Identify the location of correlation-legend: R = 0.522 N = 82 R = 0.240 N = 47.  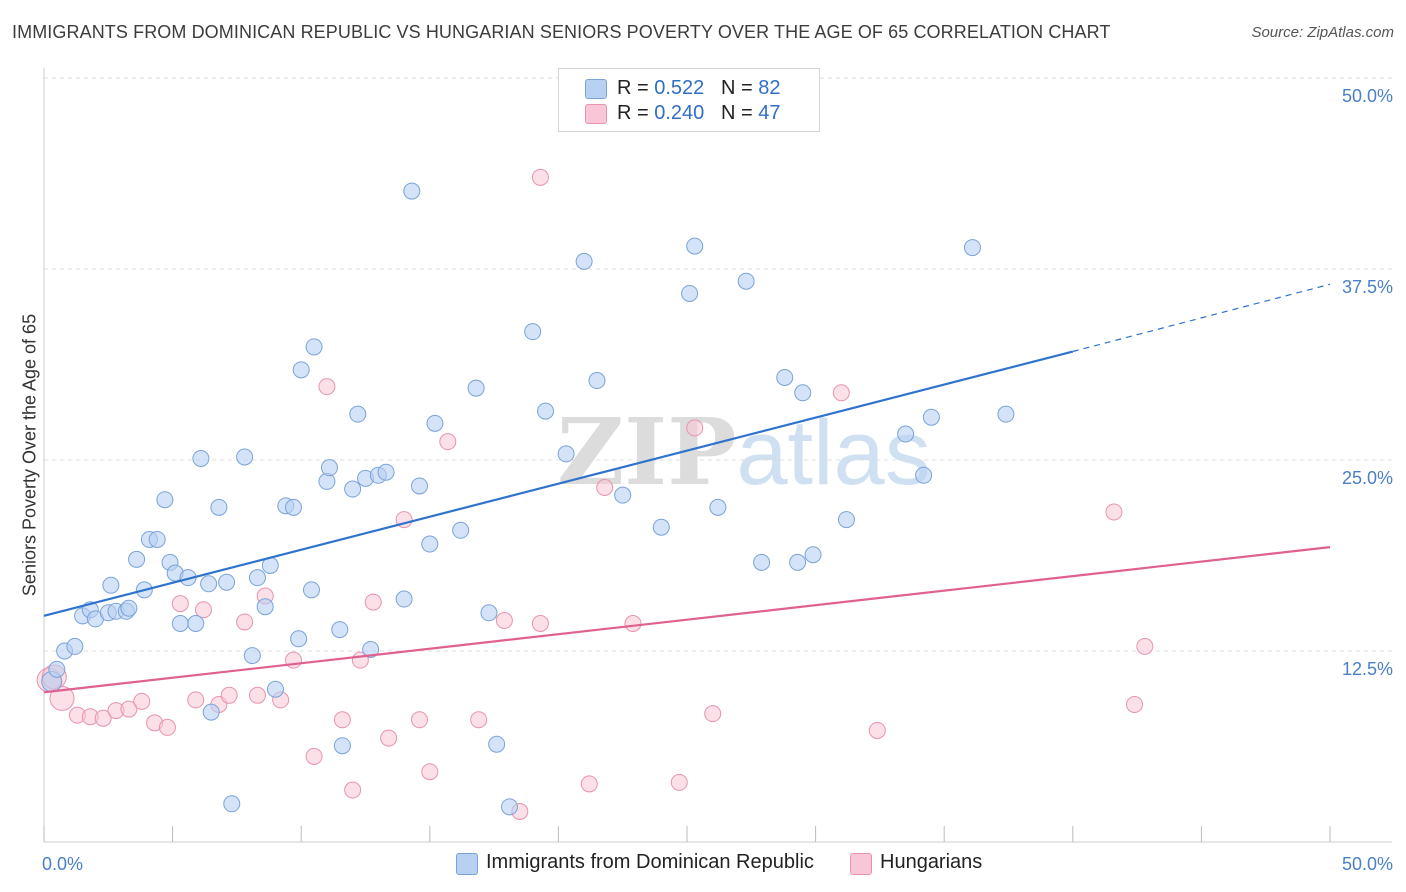
(689, 100).